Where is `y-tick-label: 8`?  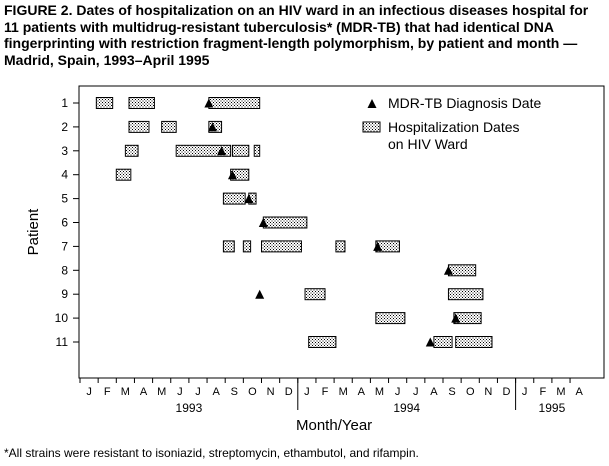
y-tick-label: 8 is located at coordinates (64, 270).